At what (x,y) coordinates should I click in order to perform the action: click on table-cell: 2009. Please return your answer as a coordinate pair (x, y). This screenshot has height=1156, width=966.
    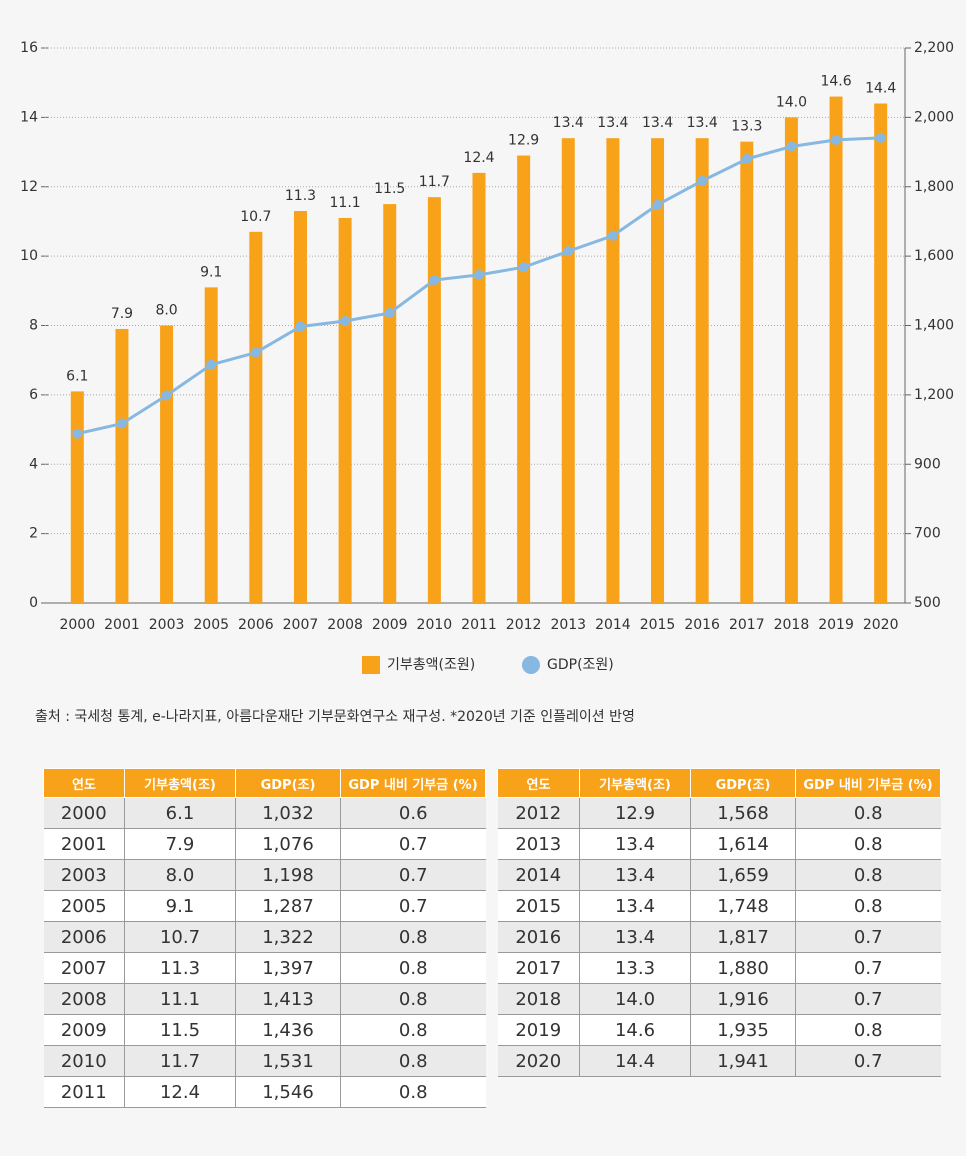
    Looking at the image, I should click on (84, 1030).